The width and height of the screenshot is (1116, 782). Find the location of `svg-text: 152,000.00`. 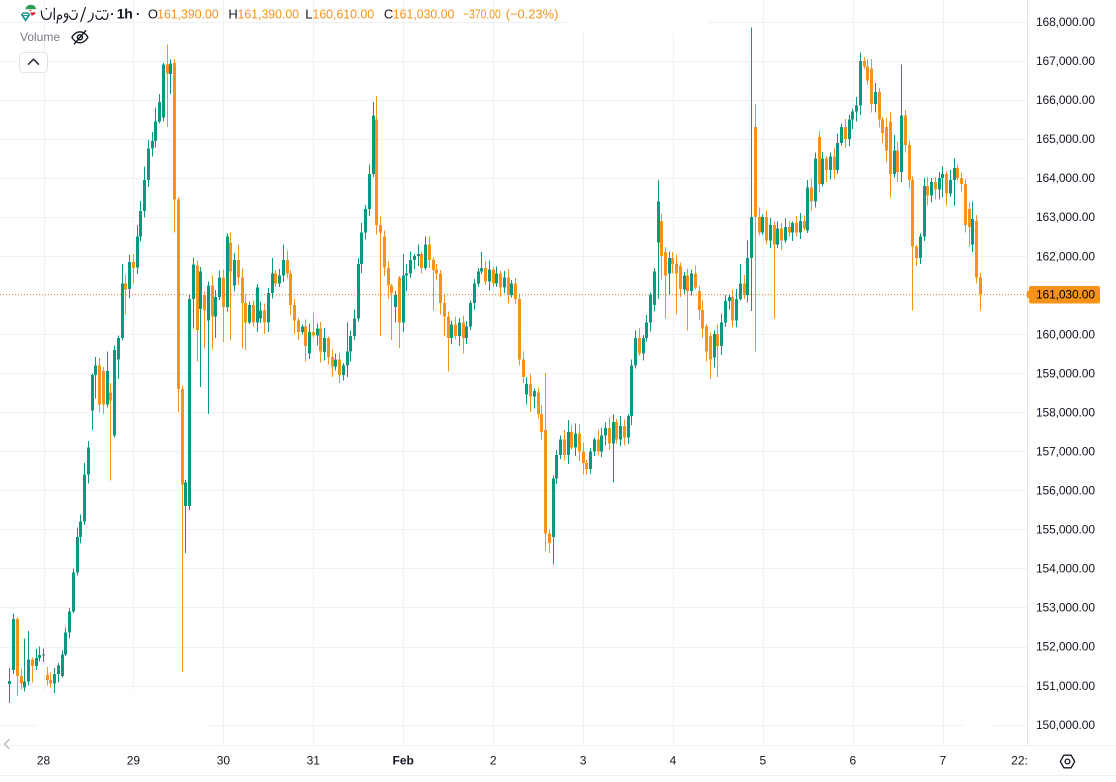

svg-text: 152,000.00 is located at coordinates (1065, 647).